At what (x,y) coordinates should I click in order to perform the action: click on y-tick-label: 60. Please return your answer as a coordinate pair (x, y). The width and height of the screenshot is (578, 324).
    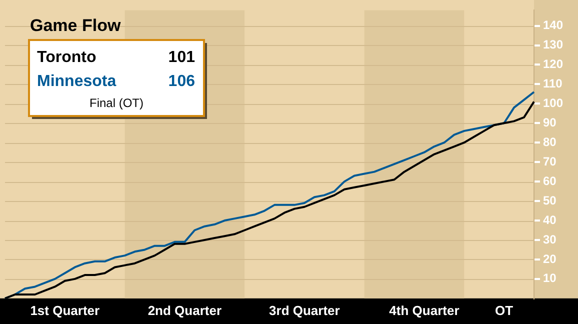
    Looking at the image, I should click on (550, 181).